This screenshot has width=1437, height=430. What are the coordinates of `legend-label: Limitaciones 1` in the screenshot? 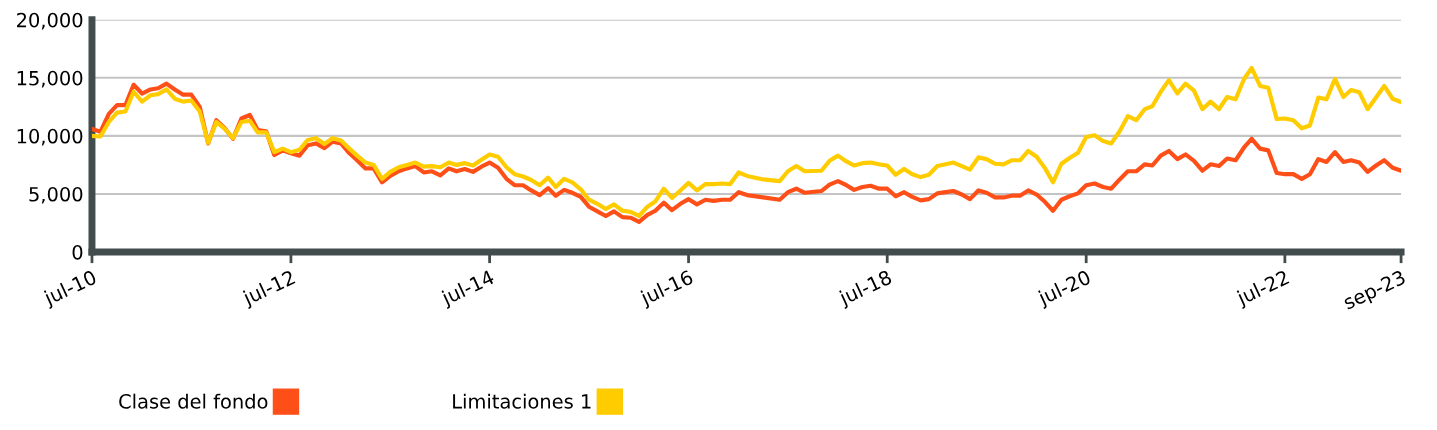 It's located at (522, 401).